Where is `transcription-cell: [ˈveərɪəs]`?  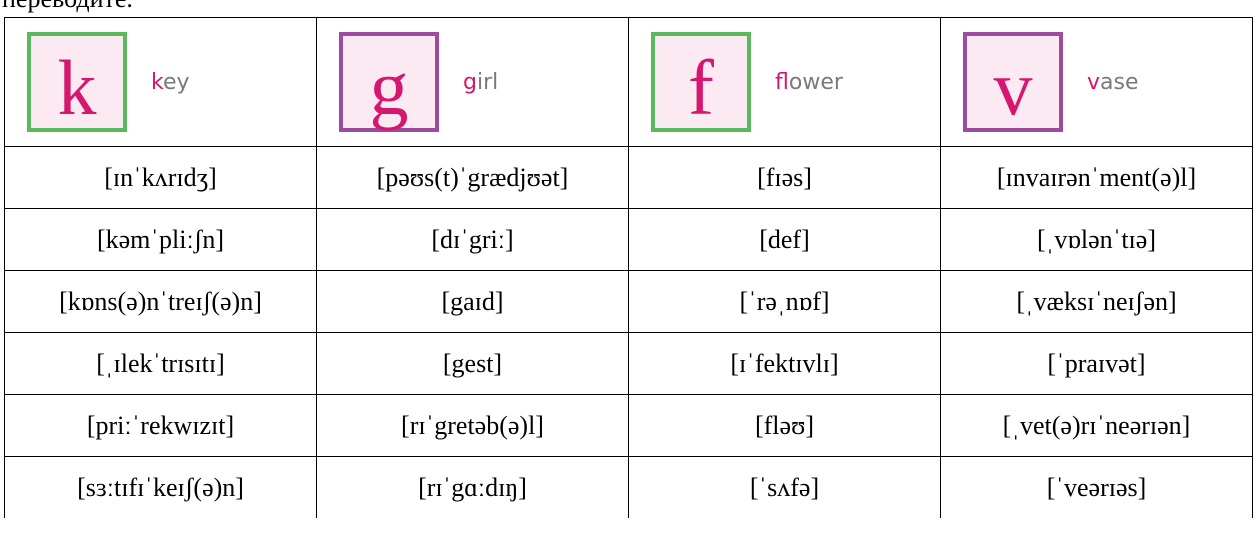
transcription-cell: [ˈveərɪəs] is located at coordinates (1096, 487).